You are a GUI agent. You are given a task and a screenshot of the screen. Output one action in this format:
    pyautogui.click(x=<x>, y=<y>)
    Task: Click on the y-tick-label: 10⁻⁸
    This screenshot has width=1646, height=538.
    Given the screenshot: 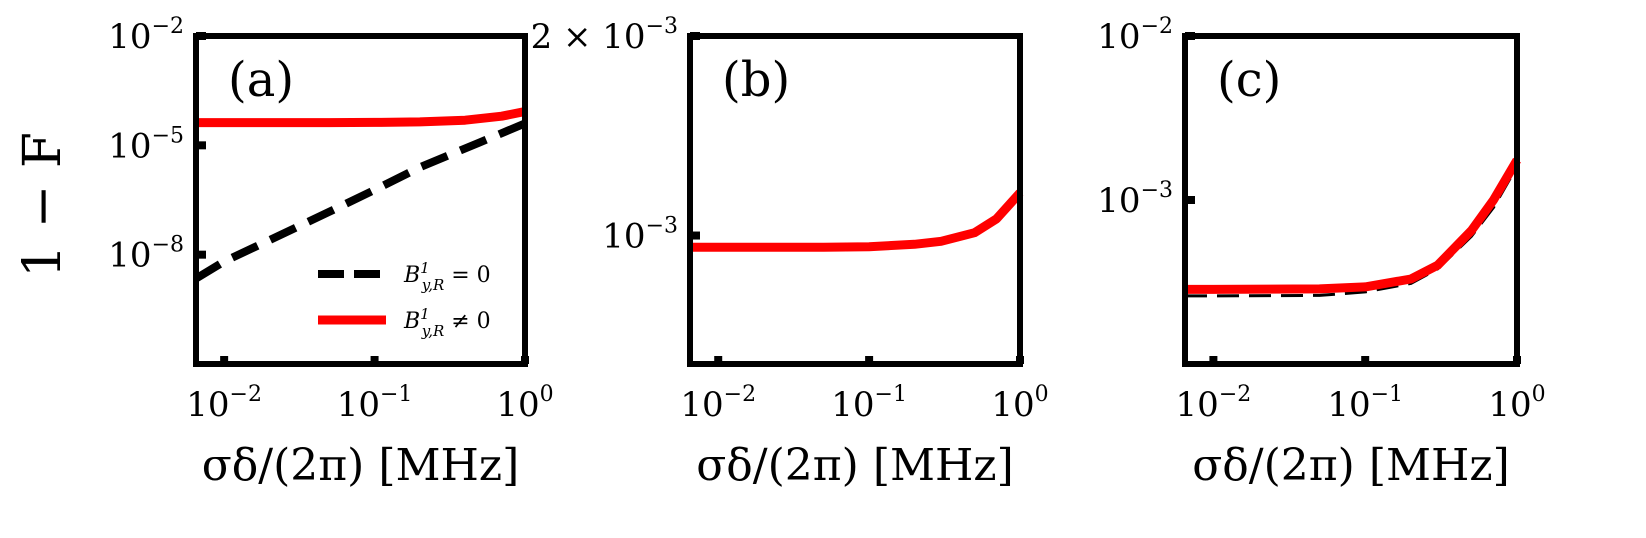 What is the action you would take?
    pyautogui.click(x=146, y=254)
    